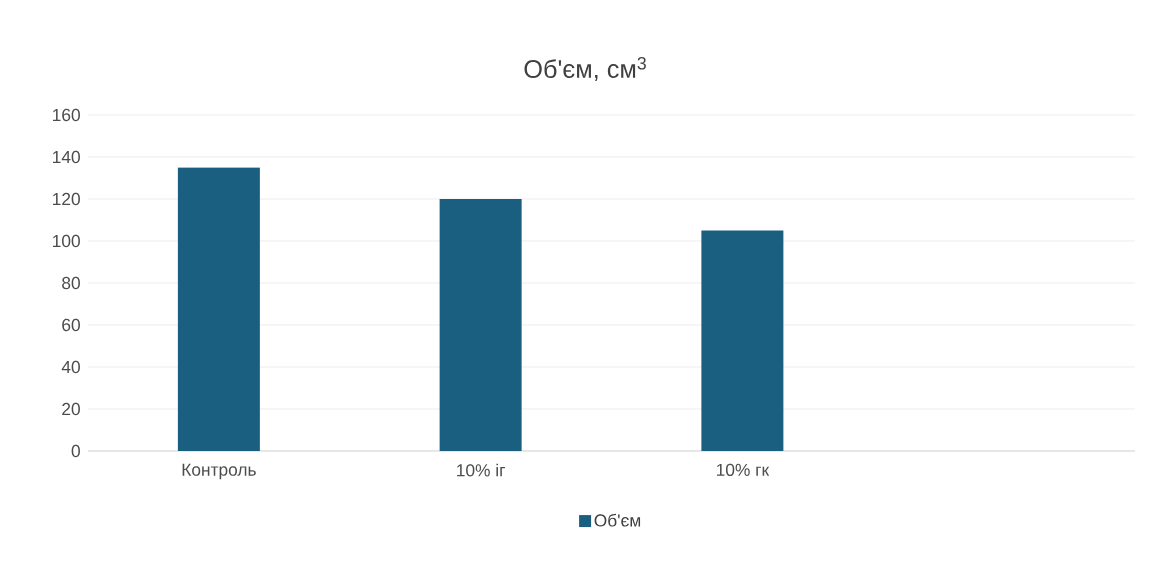 Image resolution: width=1152 pixels, height=565 pixels. What do you see at coordinates (481, 470) in the screenshot?
I see `x-tick-label: 10% іг` at bounding box center [481, 470].